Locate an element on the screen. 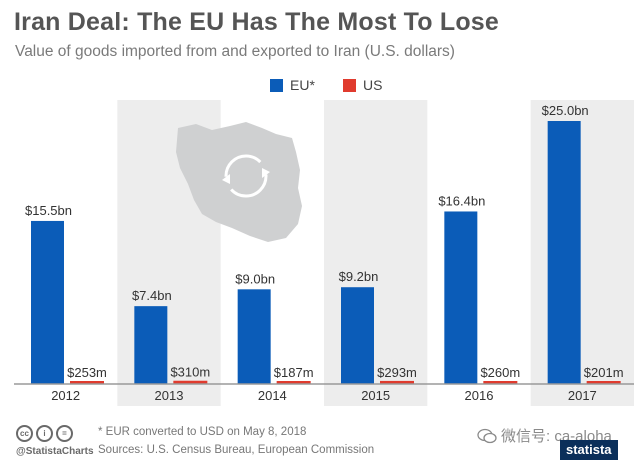 The height and width of the screenshot is (463, 642). column-shade-2015 is located at coordinates (376, 253).